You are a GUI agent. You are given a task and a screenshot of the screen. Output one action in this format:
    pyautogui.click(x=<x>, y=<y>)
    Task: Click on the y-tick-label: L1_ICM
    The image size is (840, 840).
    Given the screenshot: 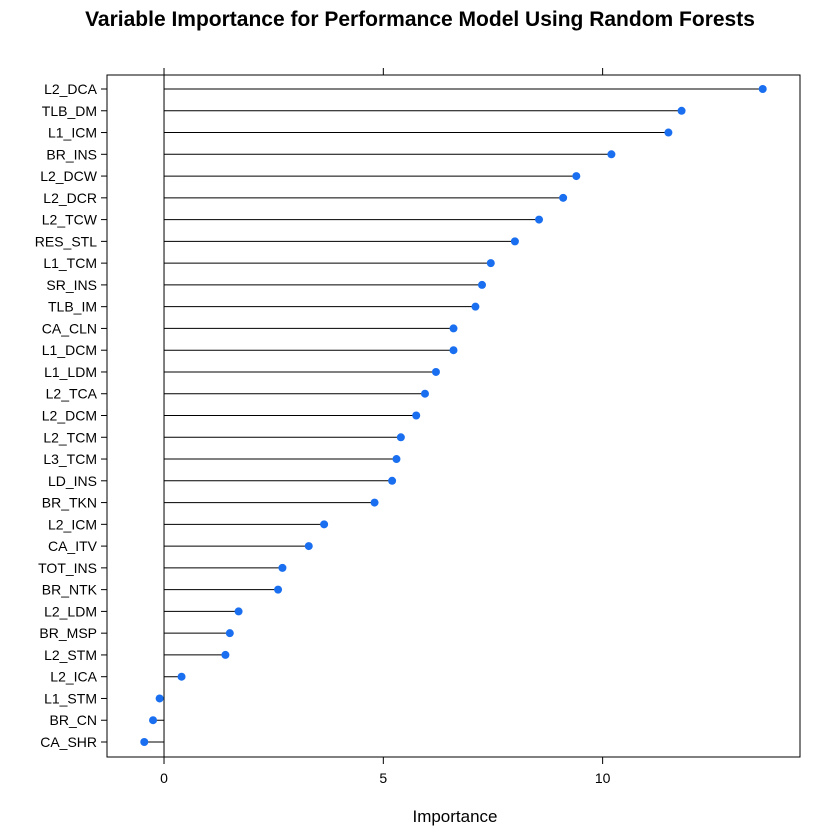 What is the action you would take?
    pyautogui.click(x=72, y=133)
    